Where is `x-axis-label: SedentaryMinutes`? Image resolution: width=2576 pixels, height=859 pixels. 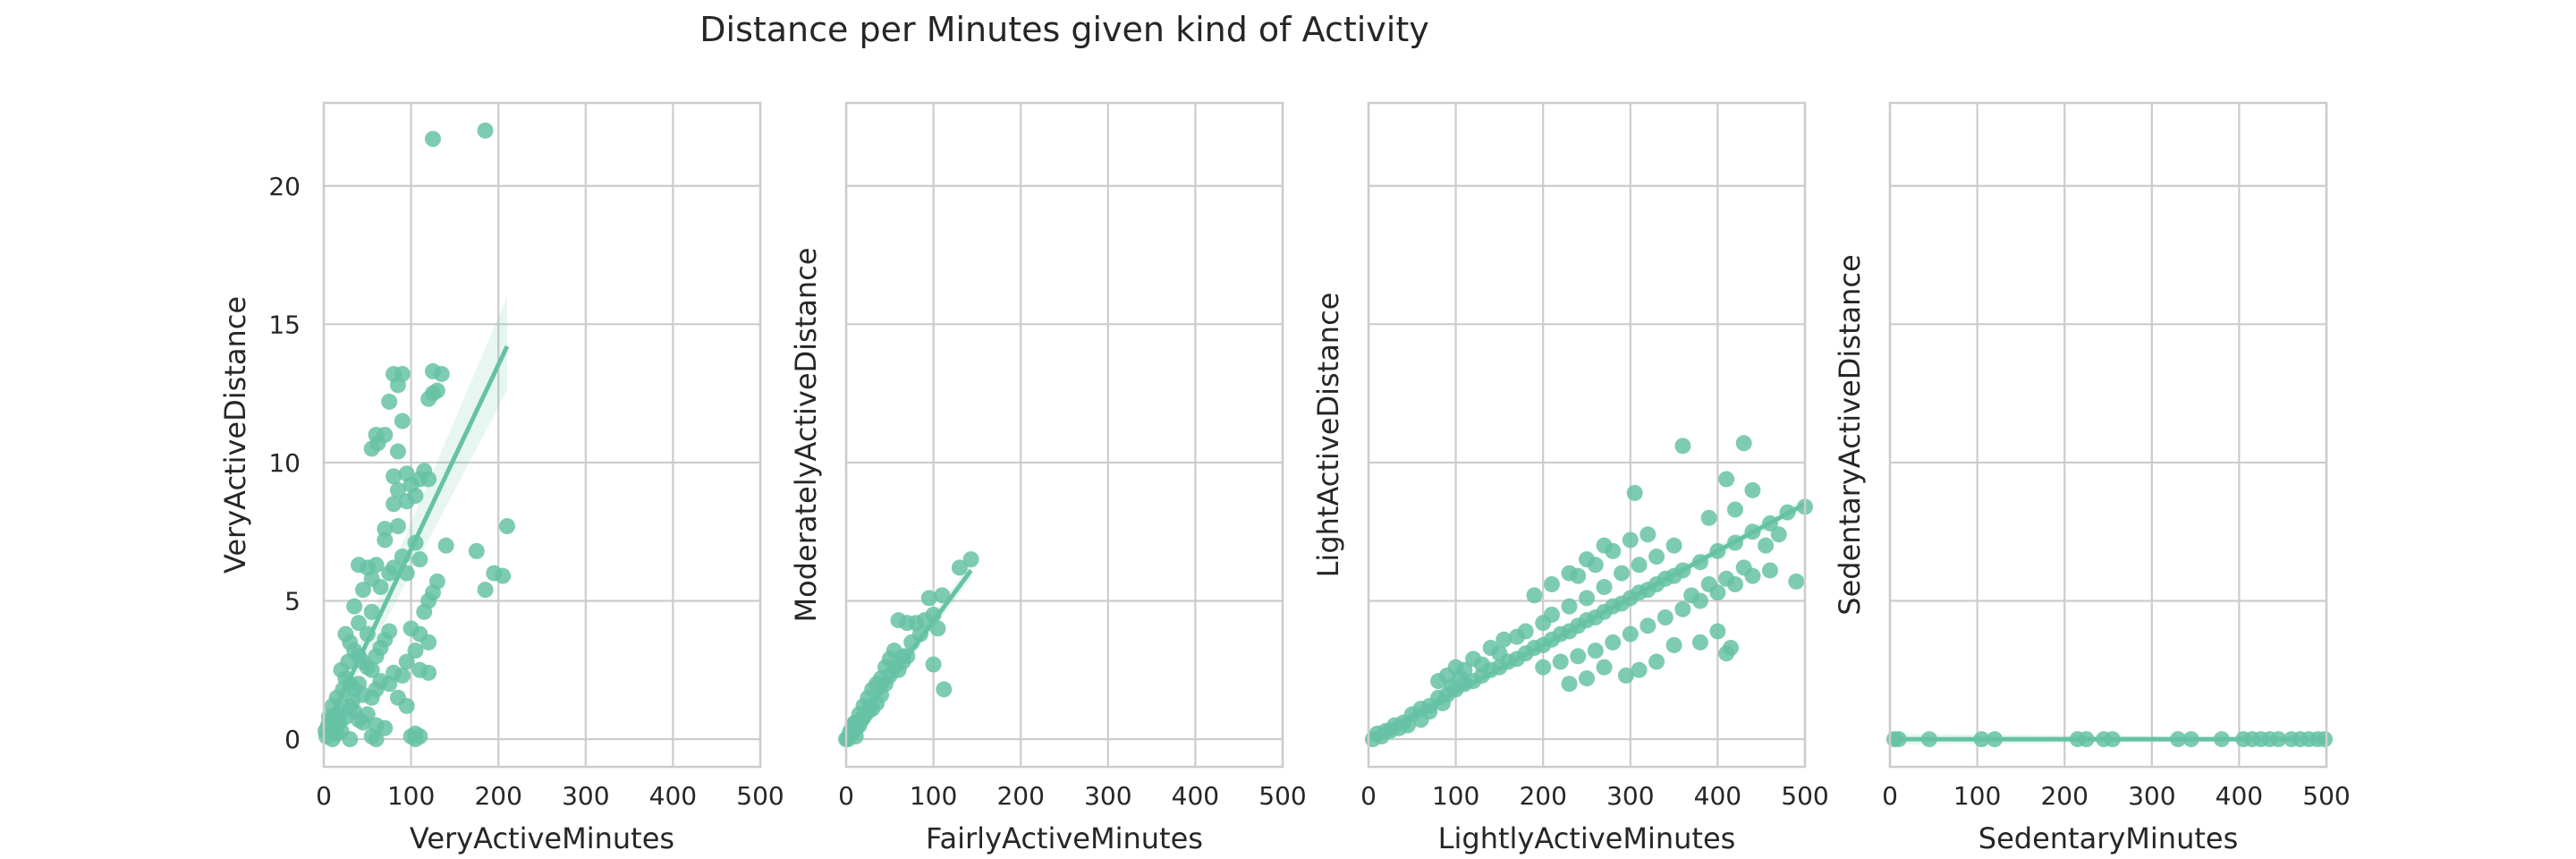 x-axis-label: SedentaryMinutes is located at coordinates (2109, 838).